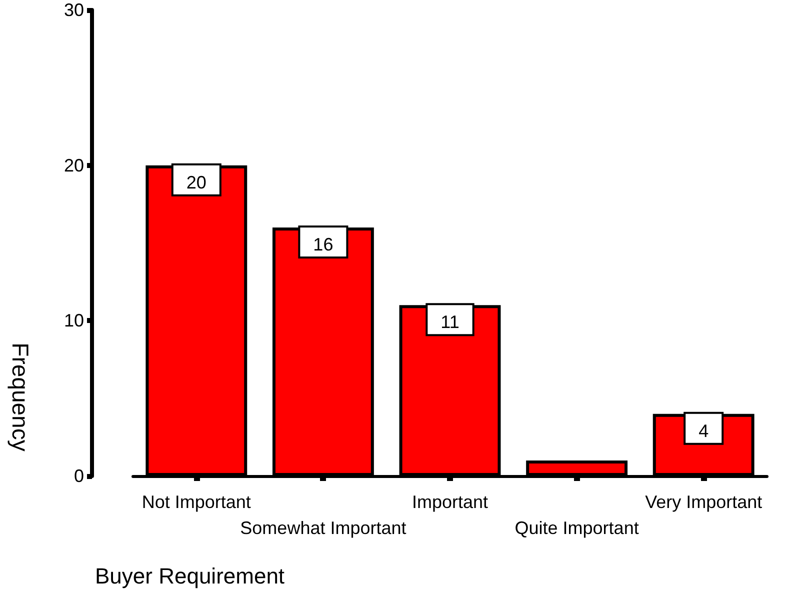  What do you see at coordinates (703, 502) in the screenshot?
I see `x-tick-label: Very Important` at bounding box center [703, 502].